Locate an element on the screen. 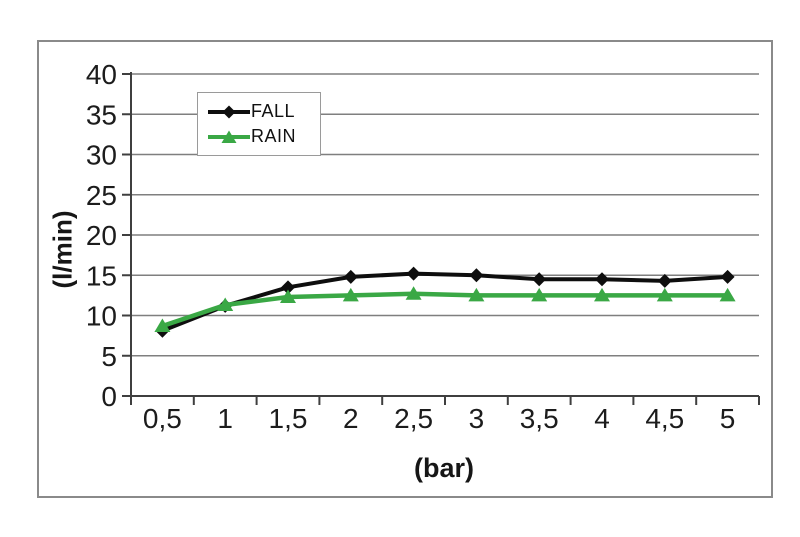  rain-series-line is located at coordinates (444, 310).